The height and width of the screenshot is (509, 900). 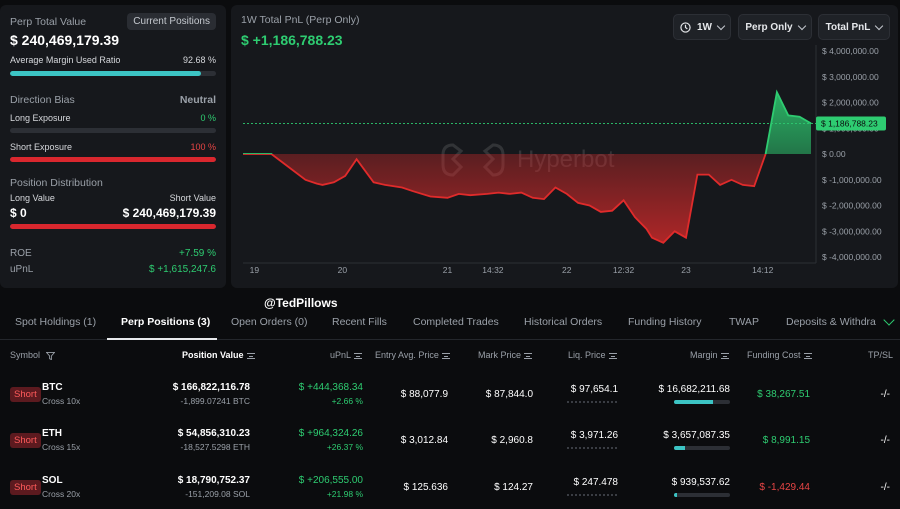 What do you see at coordinates (42, 100) in the screenshot?
I see `direction-bias-label: Direction Bias` at bounding box center [42, 100].